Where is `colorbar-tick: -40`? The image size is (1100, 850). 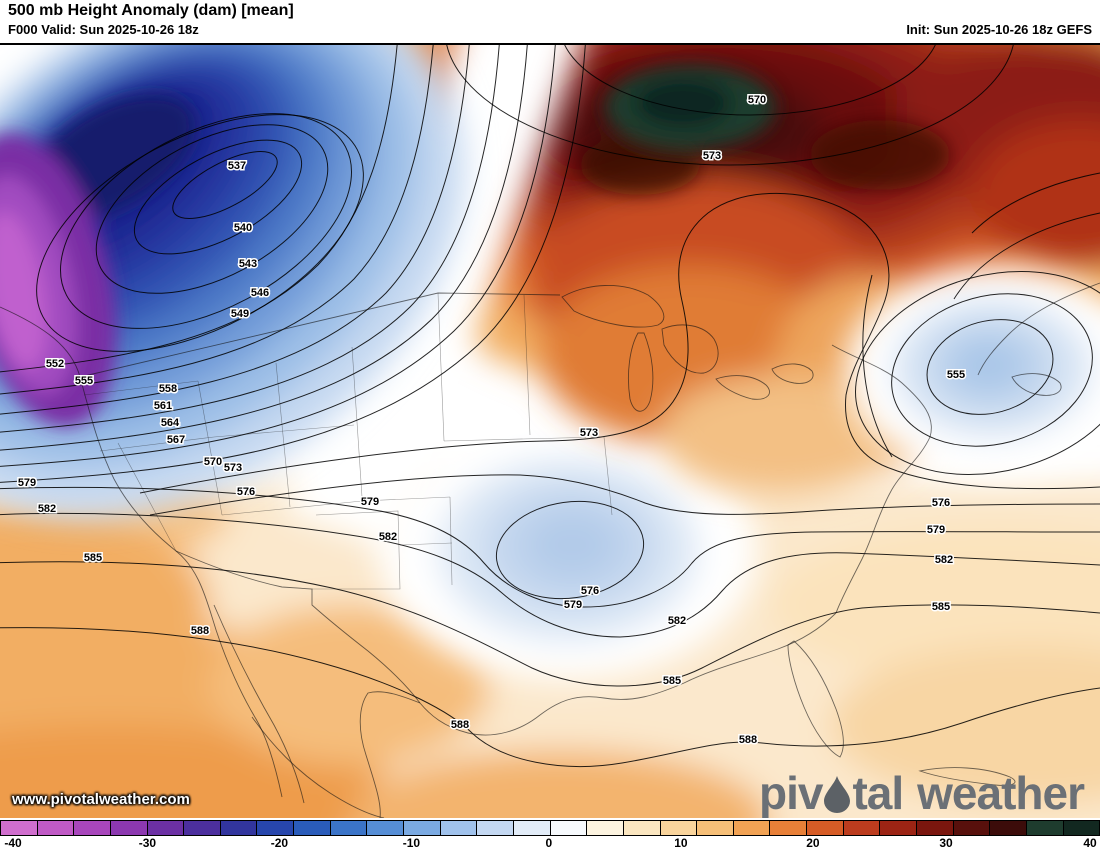
colorbar-tick: -40 is located at coordinates (13, 843).